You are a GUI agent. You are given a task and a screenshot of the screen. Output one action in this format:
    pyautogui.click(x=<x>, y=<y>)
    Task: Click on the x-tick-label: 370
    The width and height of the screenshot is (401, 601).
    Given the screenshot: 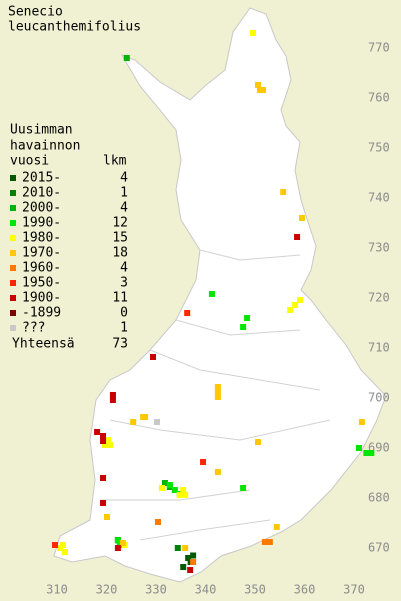 What is the action you would take?
    pyautogui.click(x=354, y=590)
    